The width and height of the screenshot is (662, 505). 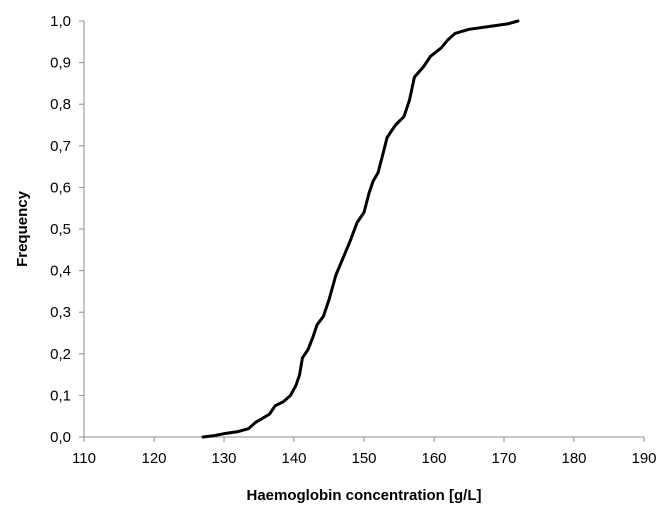 What do you see at coordinates (153, 458) in the screenshot?
I see `x-tick-label: 120` at bounding box center [153, 458].